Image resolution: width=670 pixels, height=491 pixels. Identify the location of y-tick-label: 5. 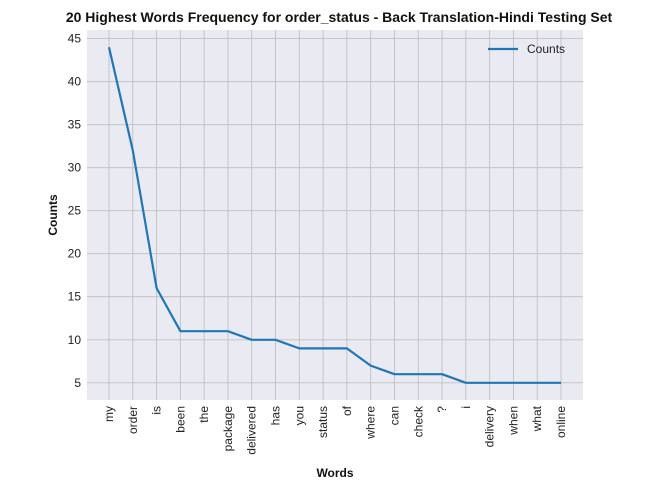
(77, 383).